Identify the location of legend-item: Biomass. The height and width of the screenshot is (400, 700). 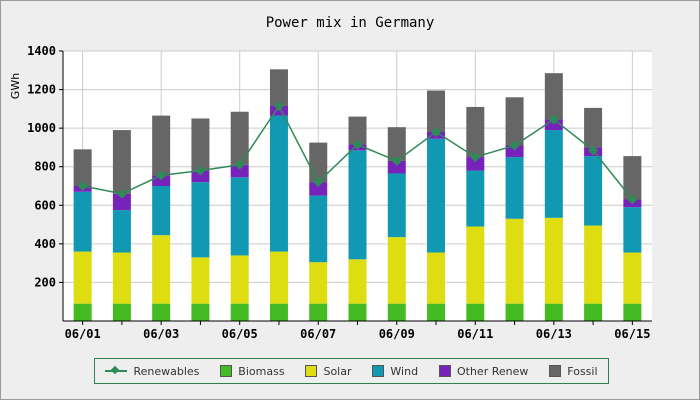
(252, 371).